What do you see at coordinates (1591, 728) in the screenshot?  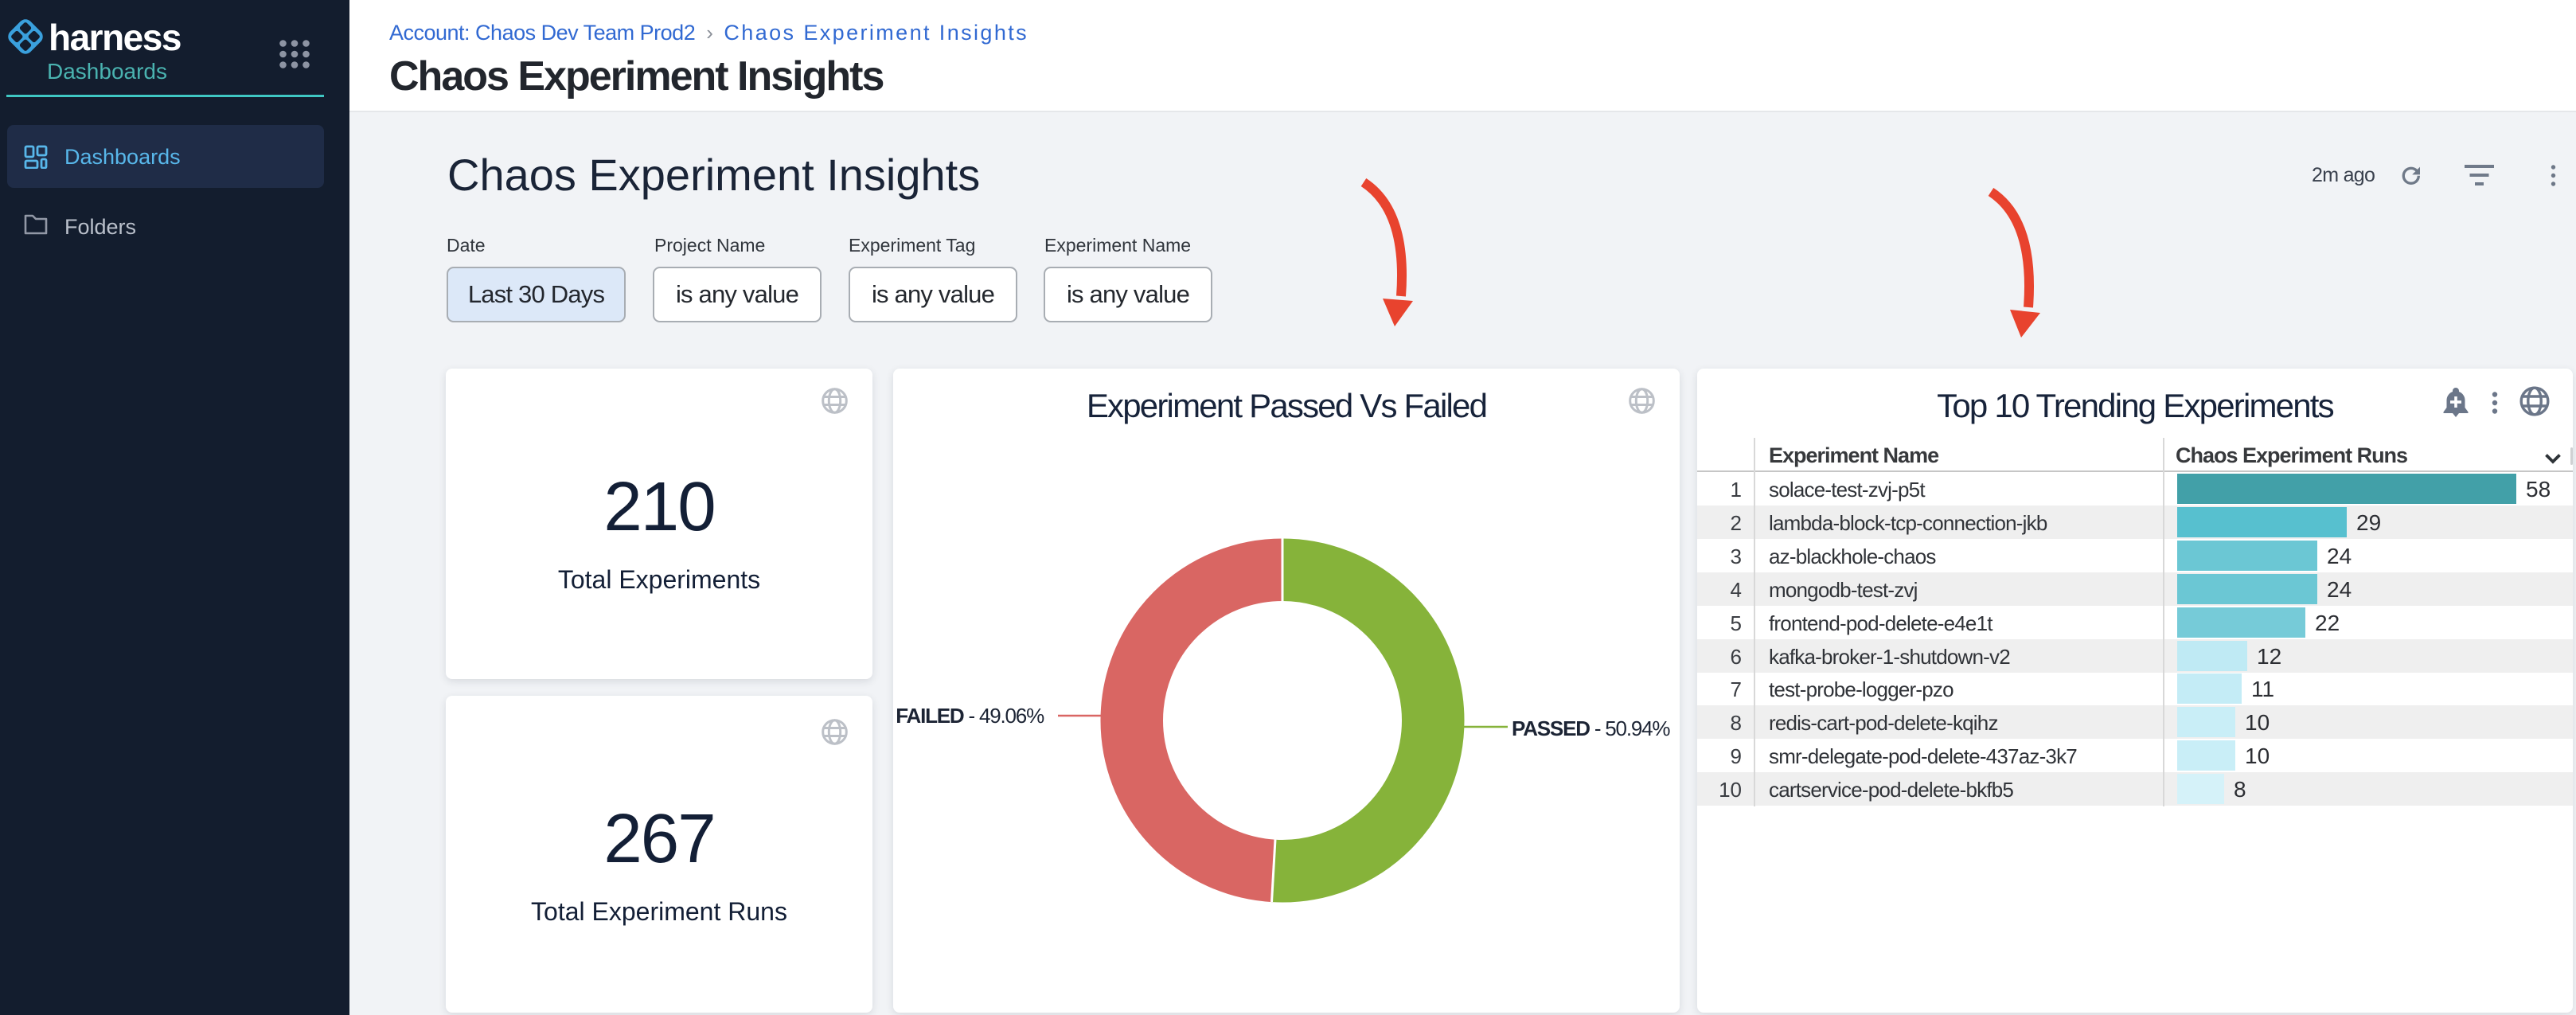 I see `svg-text: PASSED - 50.94%` at bounding box center [1591, 728].